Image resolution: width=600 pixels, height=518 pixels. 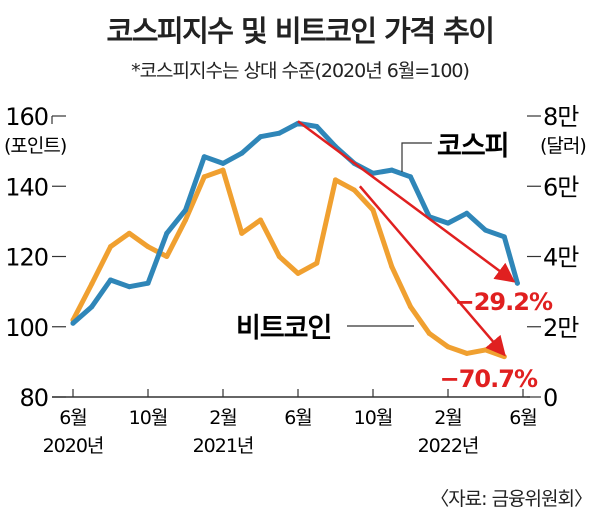 I want to click on right-tick-label: 8만, so click(x=561, y=117).